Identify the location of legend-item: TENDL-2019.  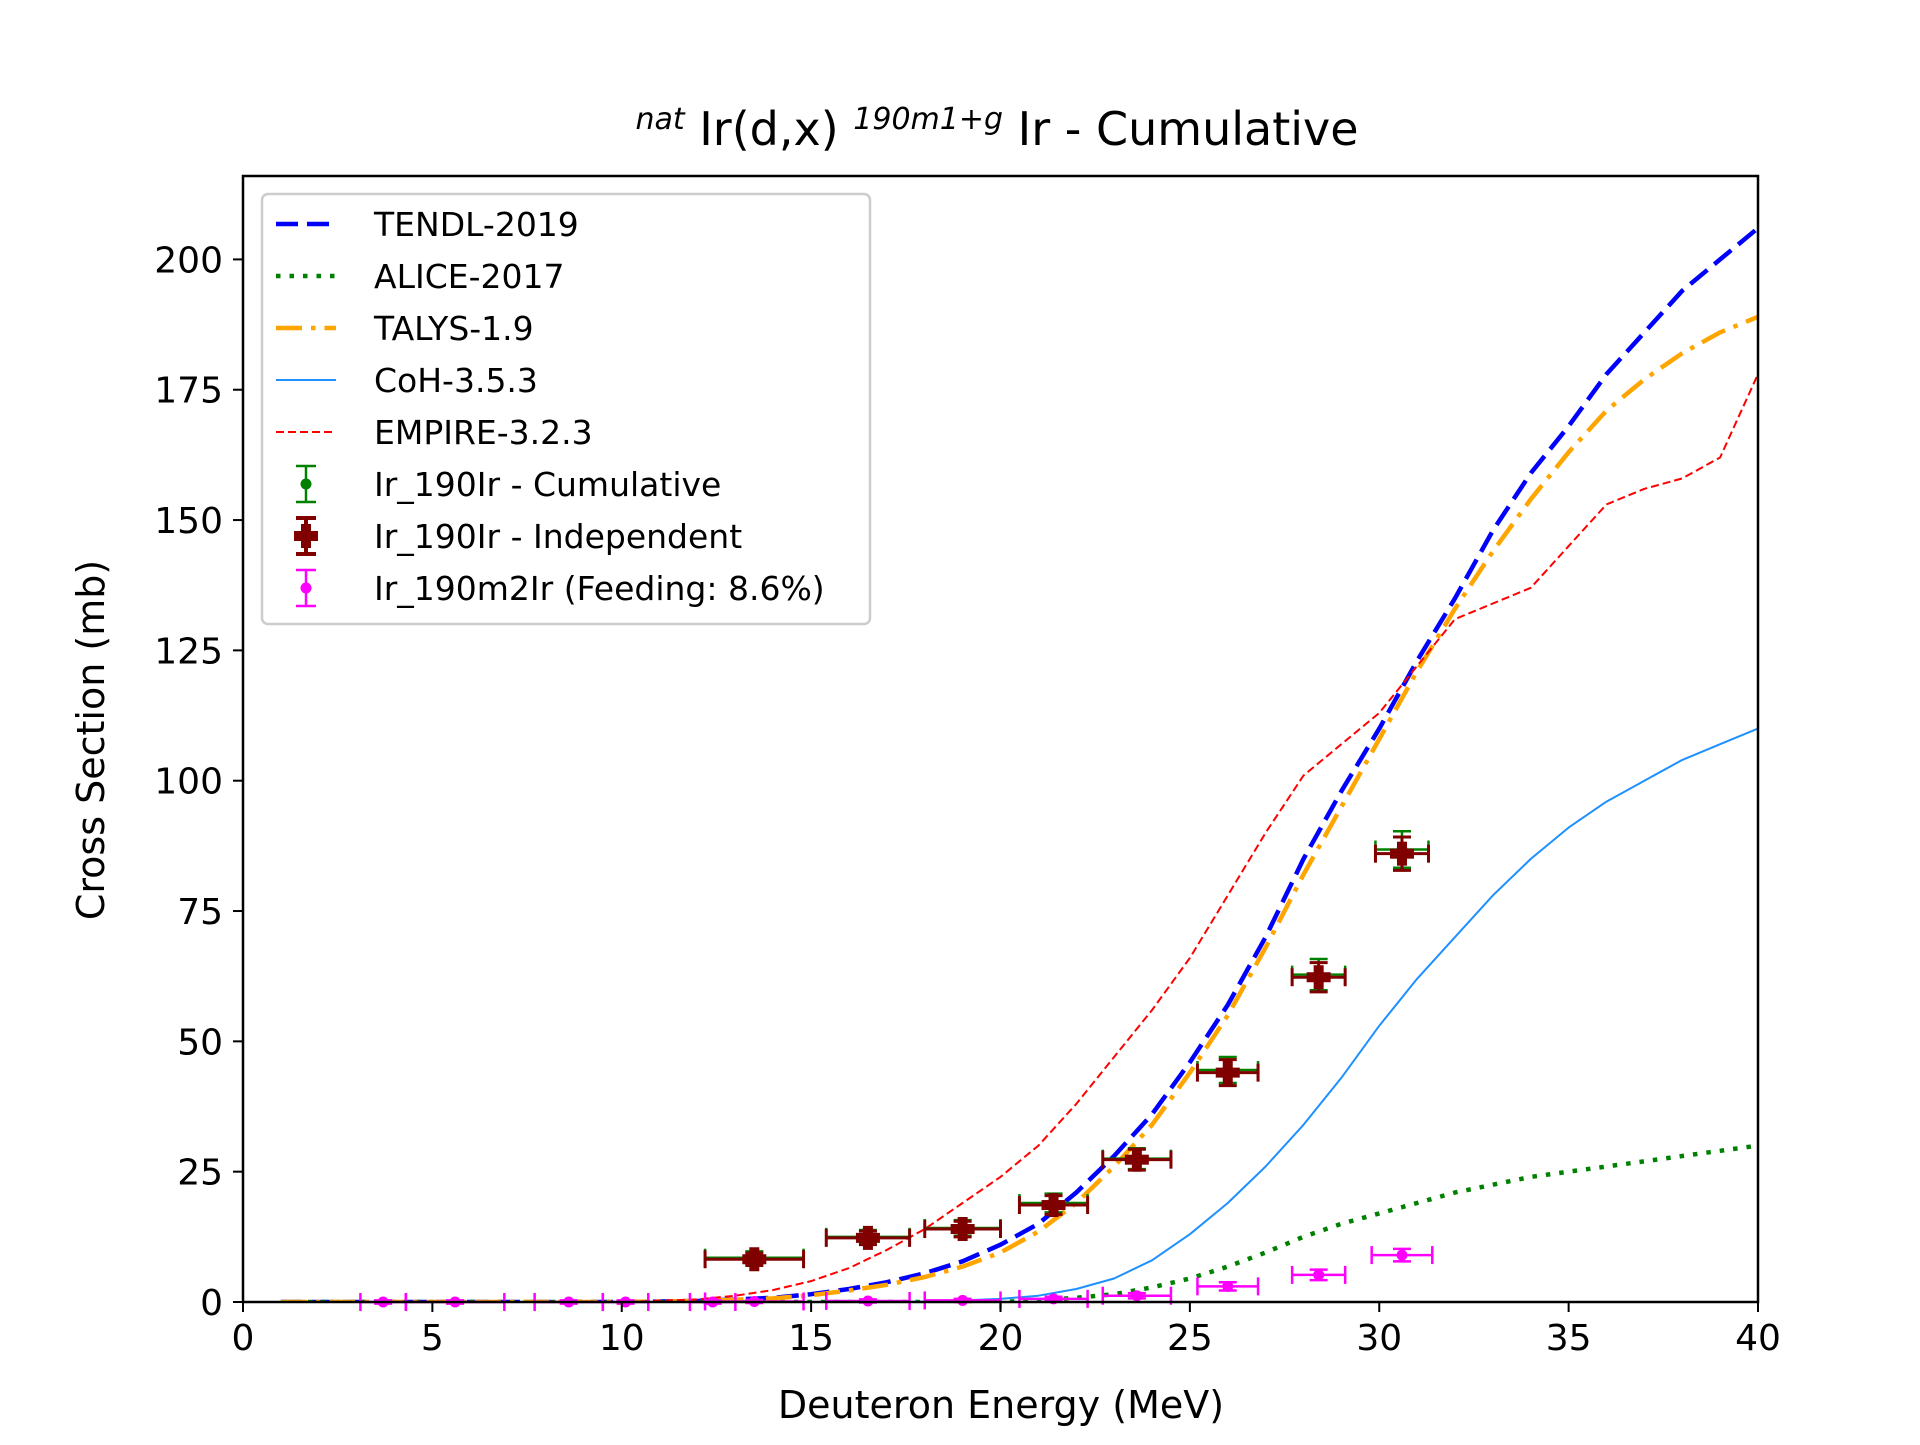
(427, 224).